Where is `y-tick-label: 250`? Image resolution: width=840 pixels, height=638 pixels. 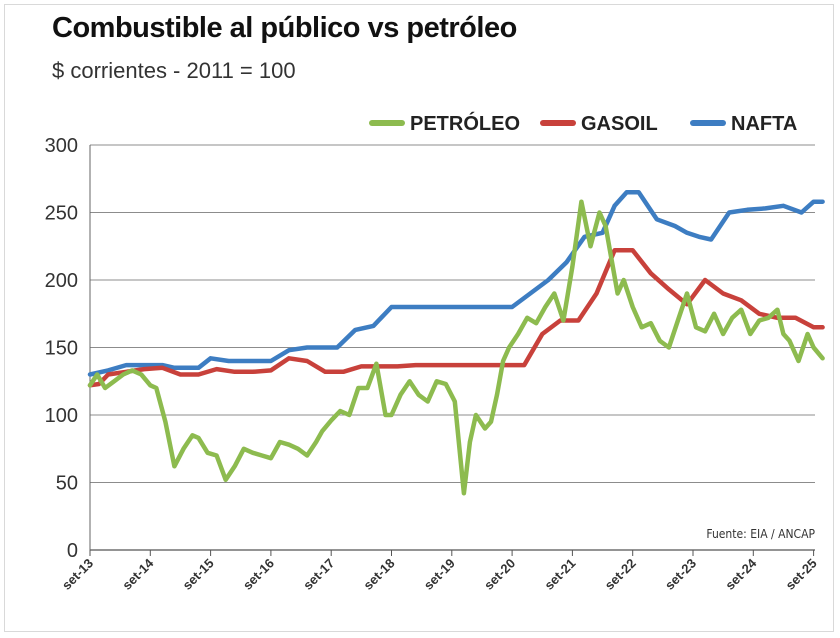 y-tick-label: 250 is located at coordinates (61, 214).